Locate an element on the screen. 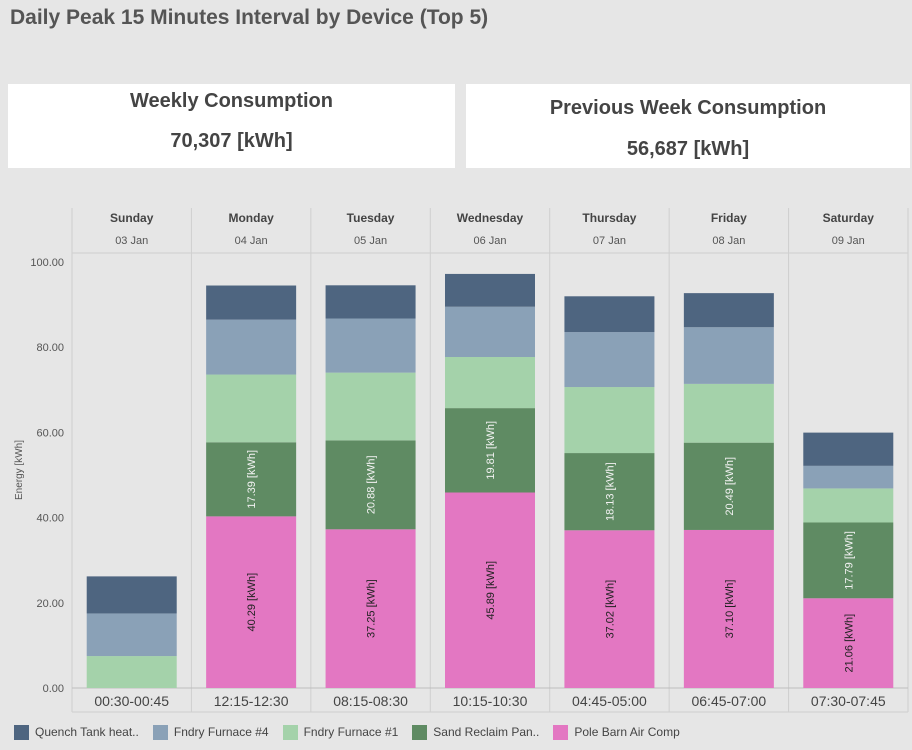 This screenshot has width=912, height=750. y-tick-label: 0.00 is located at coordinates (53, 689).